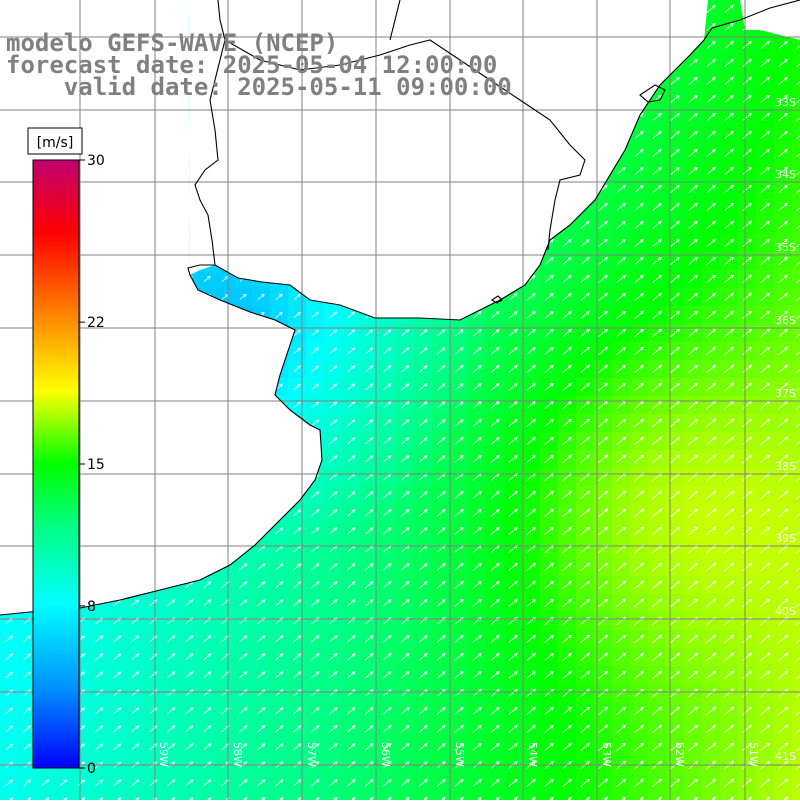 This screenshot has width=800, height=804. What do you see at coordinates (785, 611) in the screenshot?
I see `lat-label: 40S` at bounding box center [785, 611].